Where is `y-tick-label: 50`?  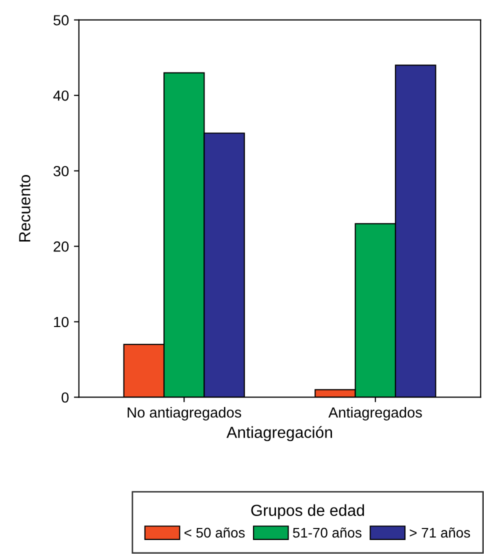
y-tick-label: 50 is located at coordinates (61, 20).